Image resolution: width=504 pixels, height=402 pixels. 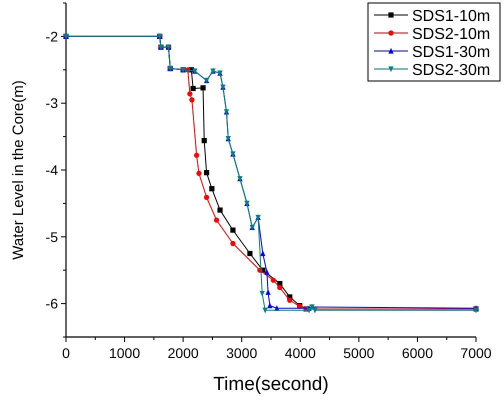 I want to click on x-tick-label: 6000, so click(x=418, y=353).